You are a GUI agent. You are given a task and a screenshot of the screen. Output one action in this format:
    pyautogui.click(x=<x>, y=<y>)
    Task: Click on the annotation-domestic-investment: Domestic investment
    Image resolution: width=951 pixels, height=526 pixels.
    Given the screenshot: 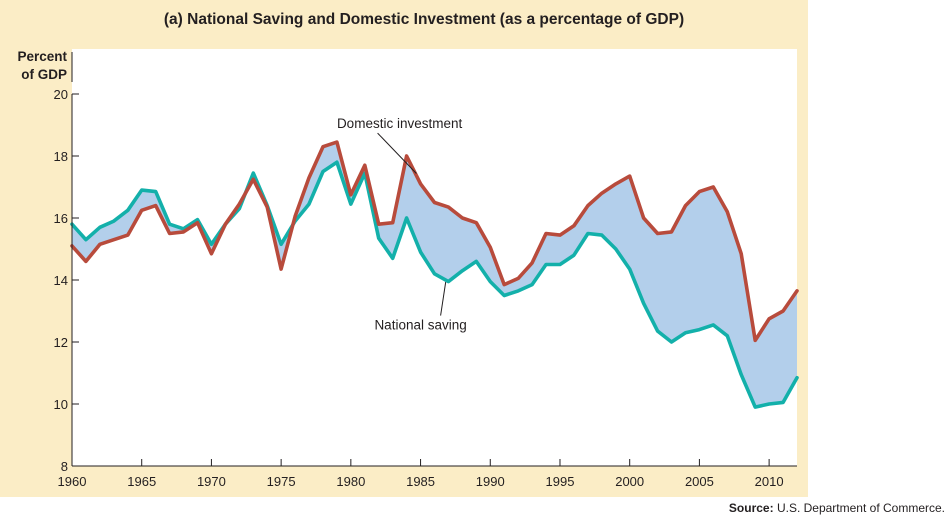 What is the action you would take?
    pyautogui.click(x=400, y=123)
    